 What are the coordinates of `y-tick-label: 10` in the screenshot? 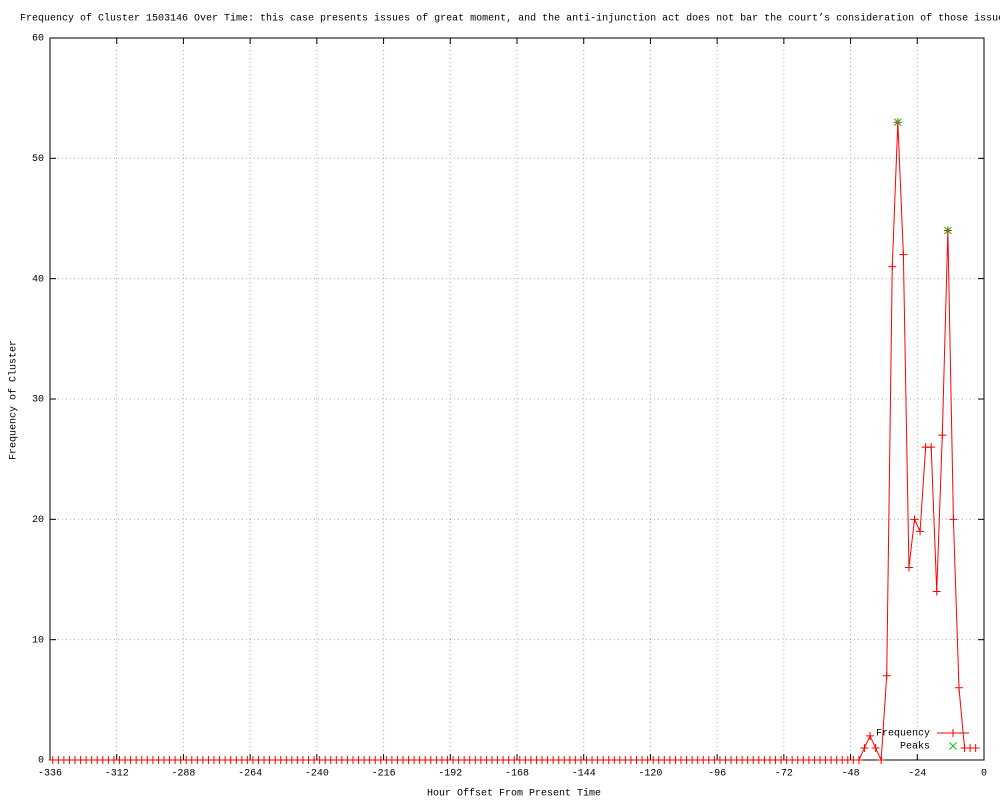 It's located at (38, 640).